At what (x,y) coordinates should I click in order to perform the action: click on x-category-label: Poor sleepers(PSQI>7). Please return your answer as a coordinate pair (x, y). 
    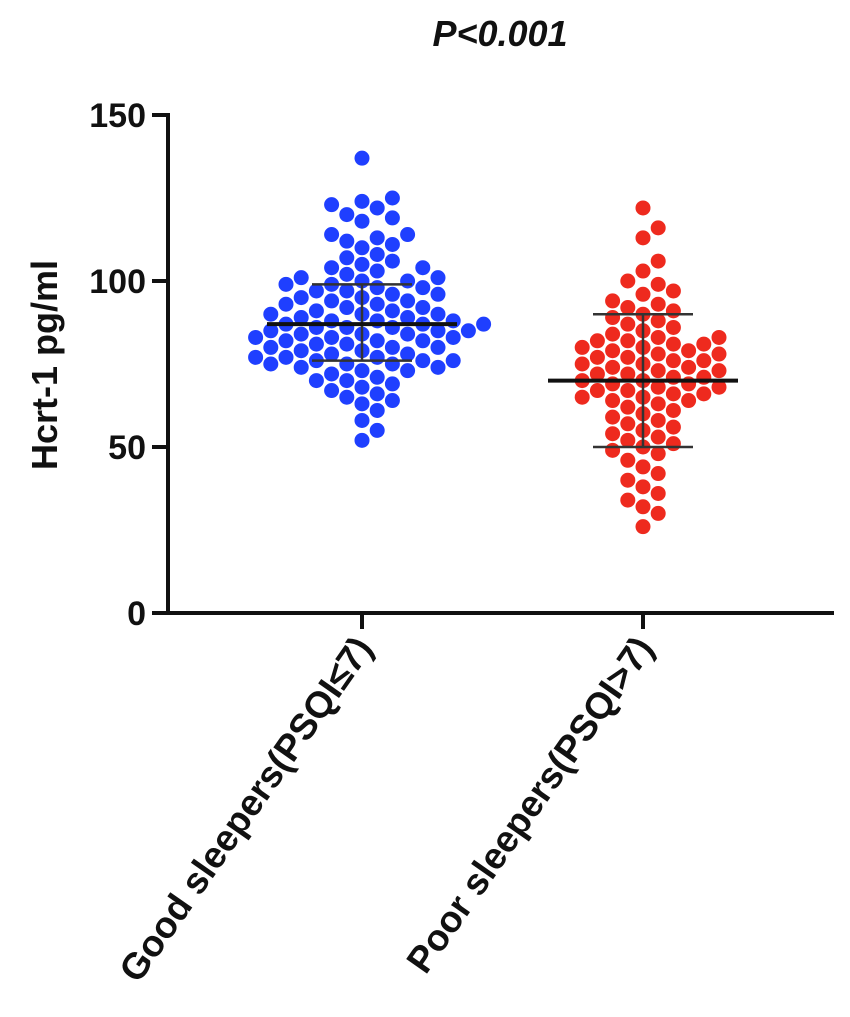
    Looking at the image, I should click on (530, 804).